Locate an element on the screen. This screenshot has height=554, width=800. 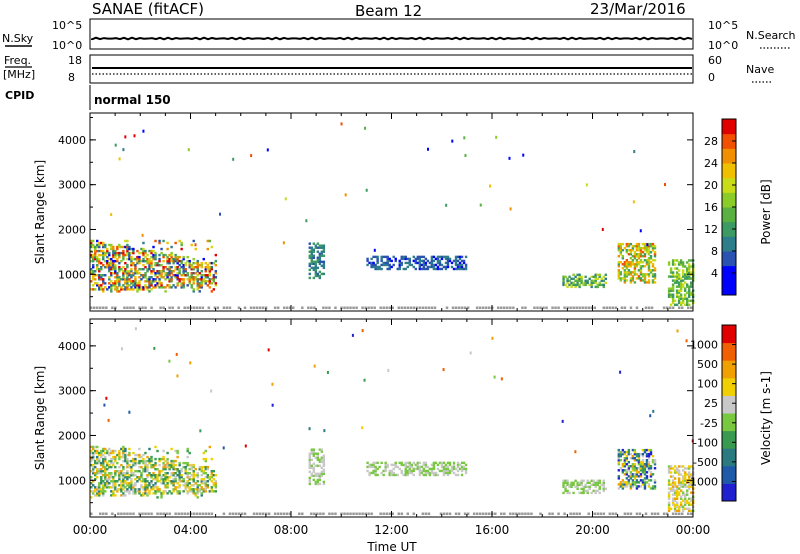
colorbar-segment is located at coordinates (729, 141).